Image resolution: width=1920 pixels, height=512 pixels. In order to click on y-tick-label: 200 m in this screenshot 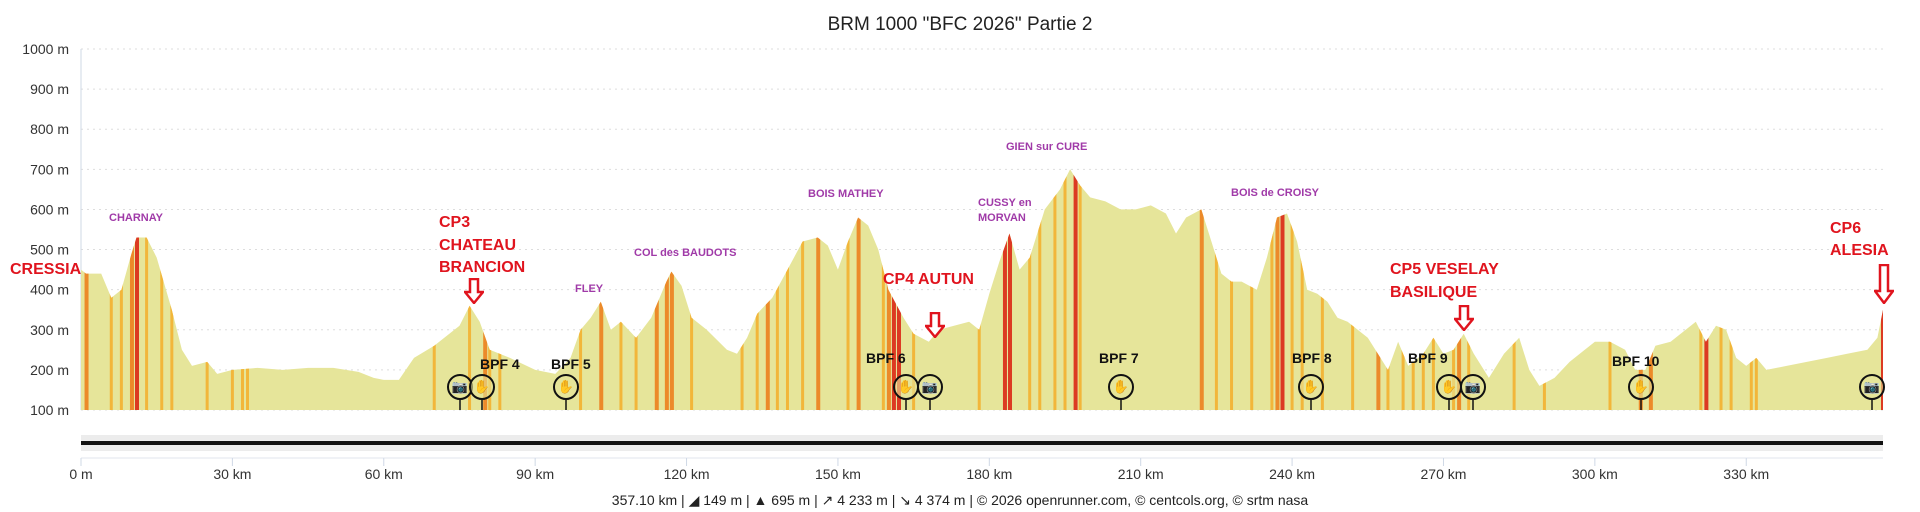, I will do `click(49, 370)`.